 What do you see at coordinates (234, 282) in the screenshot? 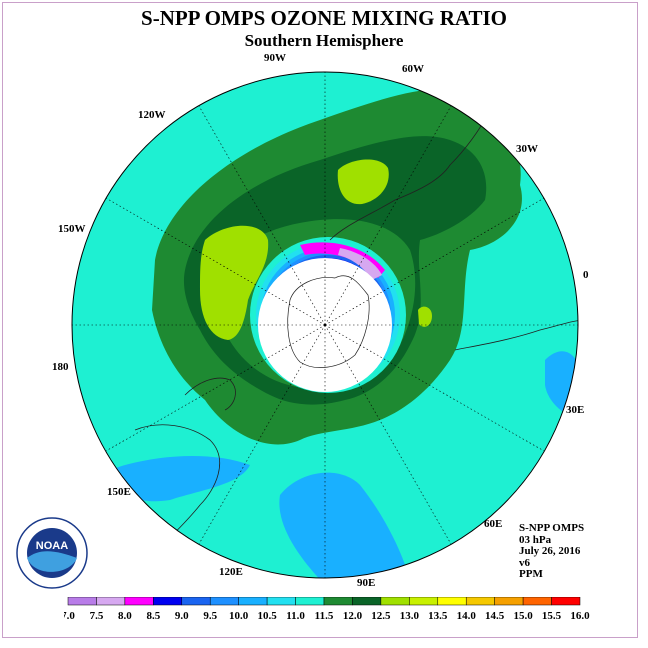
I see `lime-patch-west` at bounding box center [234, 282].